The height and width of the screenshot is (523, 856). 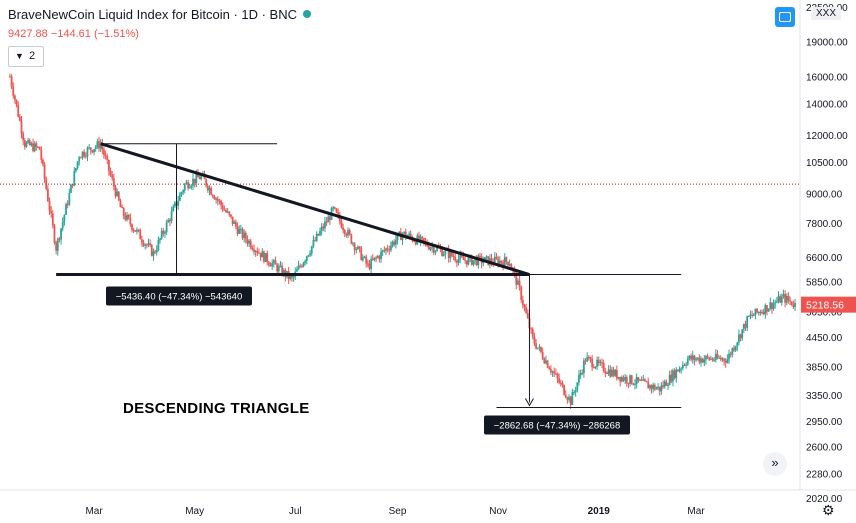 I want to click on fullscreen-button, so click(x=785, y=17).